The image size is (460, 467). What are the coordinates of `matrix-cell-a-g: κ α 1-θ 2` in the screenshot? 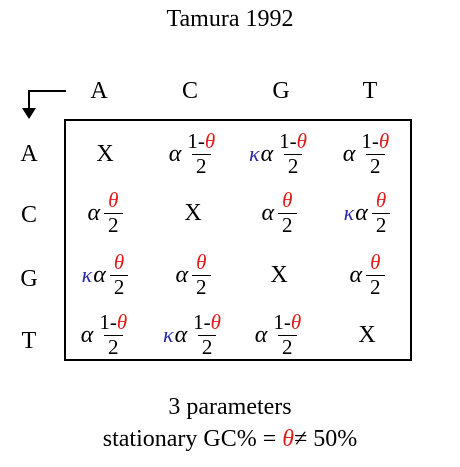 It's located at (279, 154).